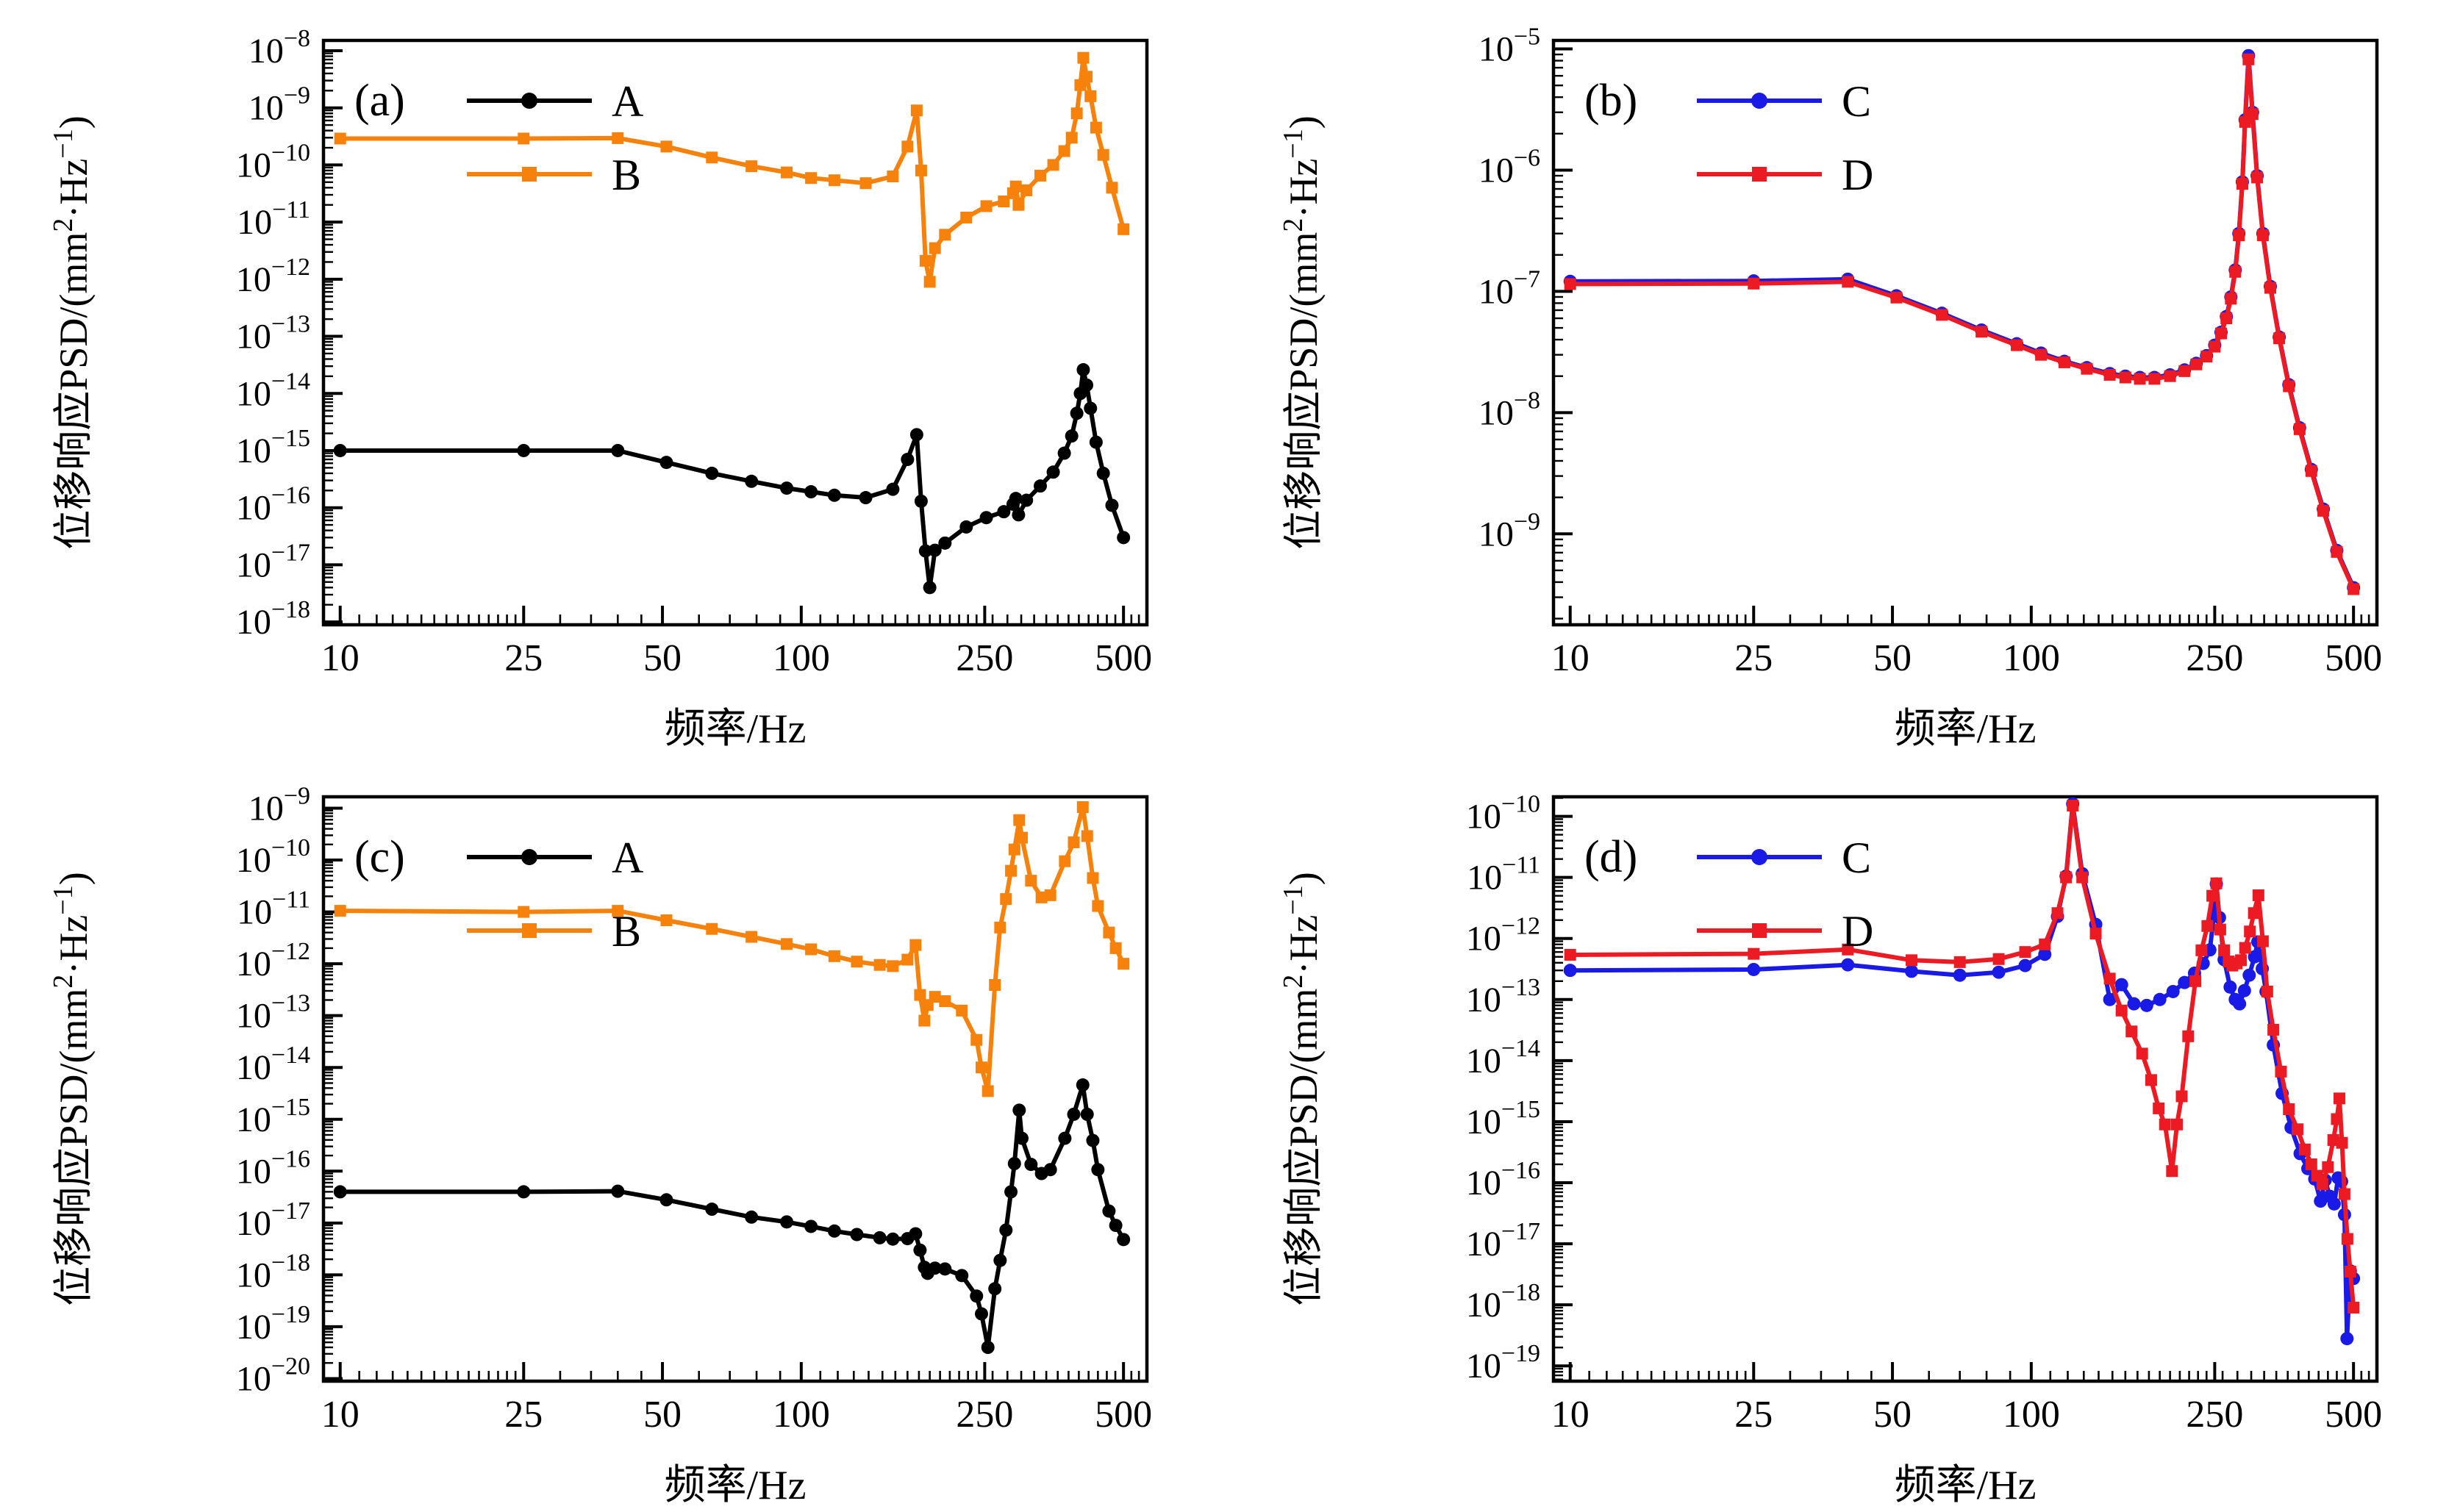 The height and width of the screenshot is (1512, 2460). Describe the element at coordinates (273, 1220) in the screenshot. I see `y-tick-label: 10⁻¹⁷` at that location.